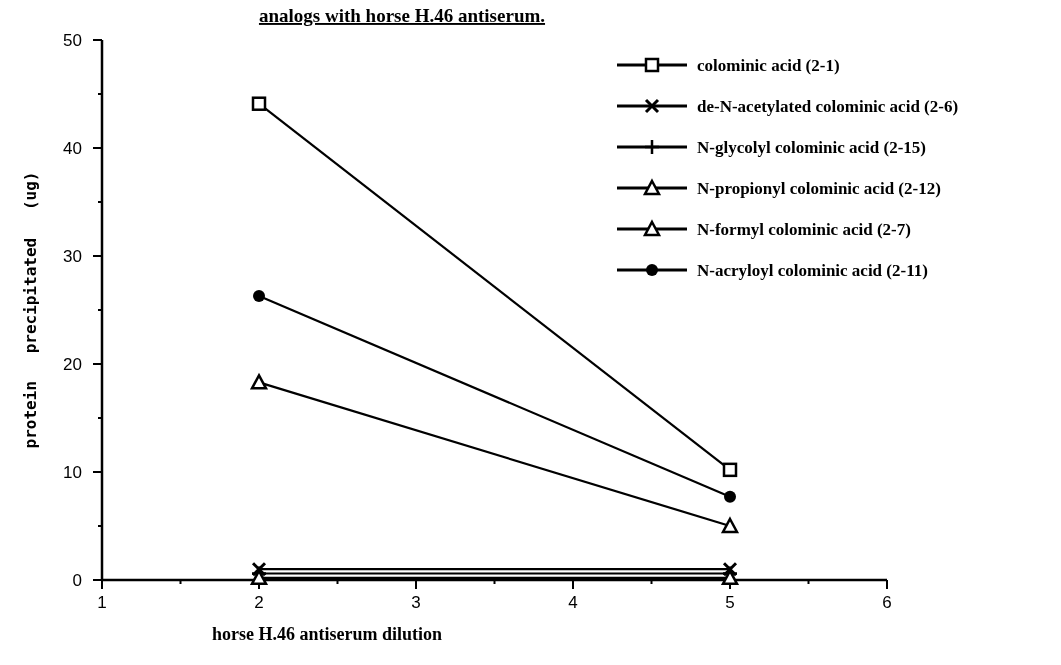  I want to click on x-tick-label: 6, so click(887, 602).